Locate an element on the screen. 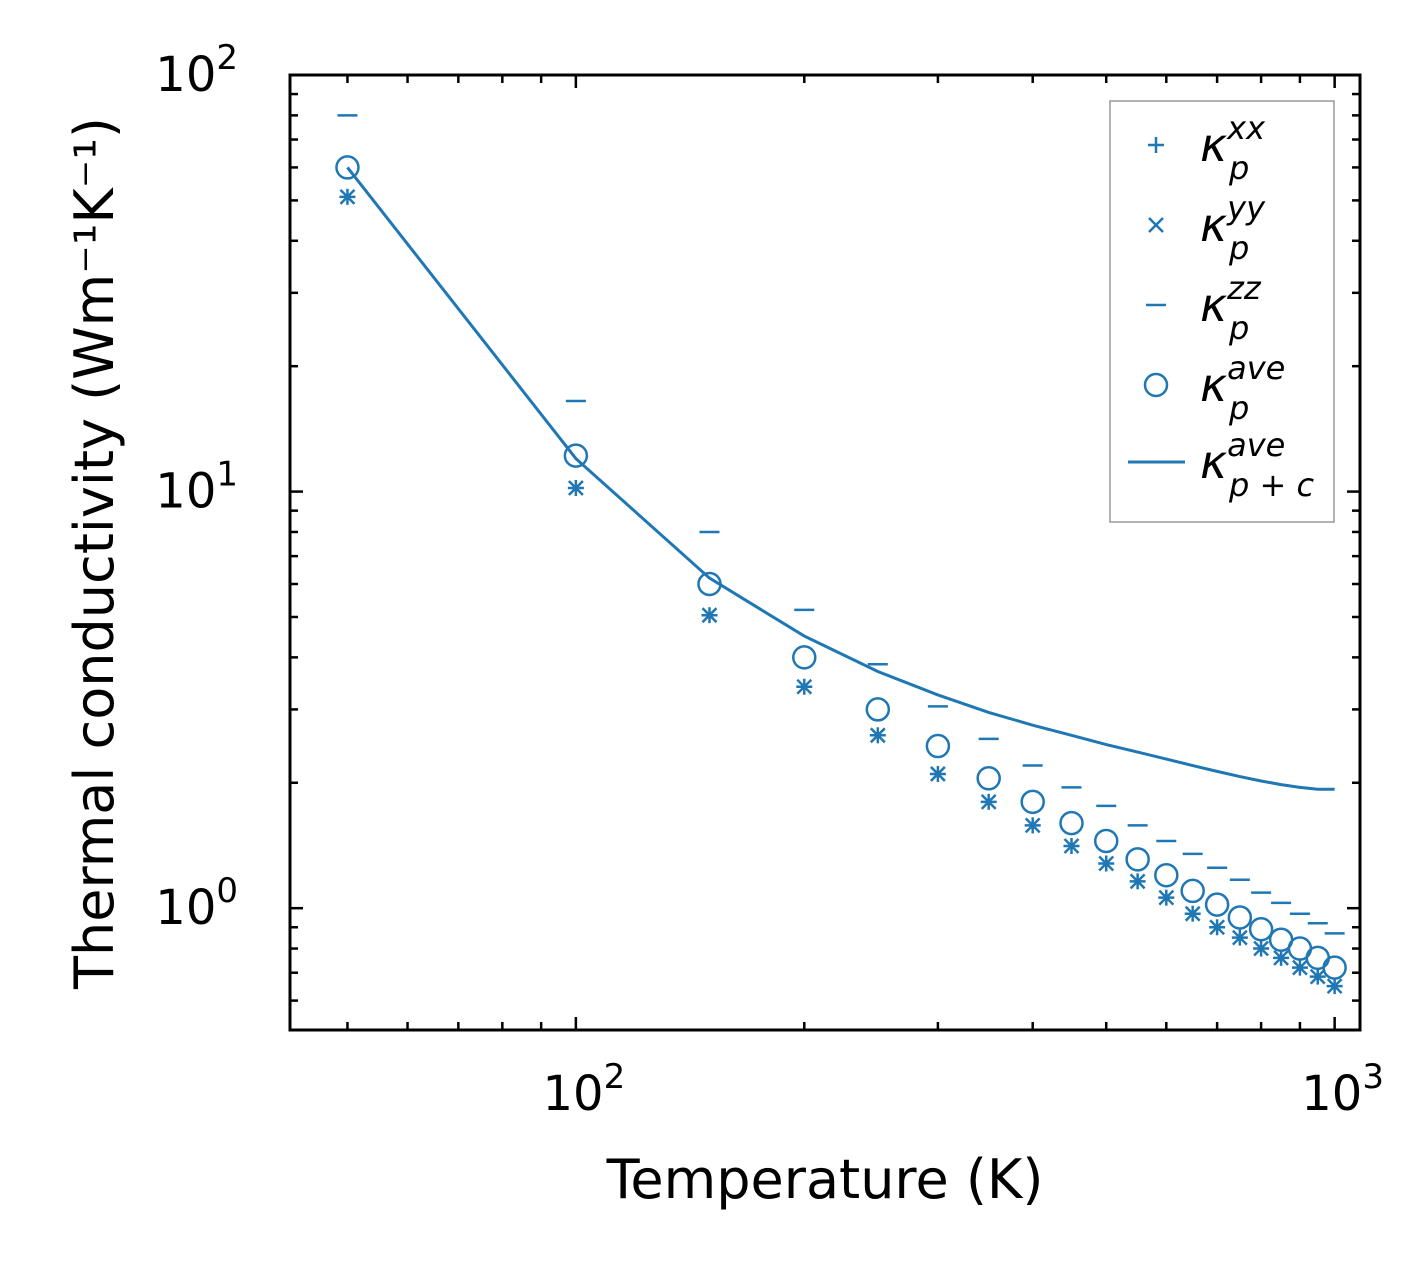 The height and width of the screenshot is (1270, 1421). legend-entry: κave p is located at coordinates (1214, 388).